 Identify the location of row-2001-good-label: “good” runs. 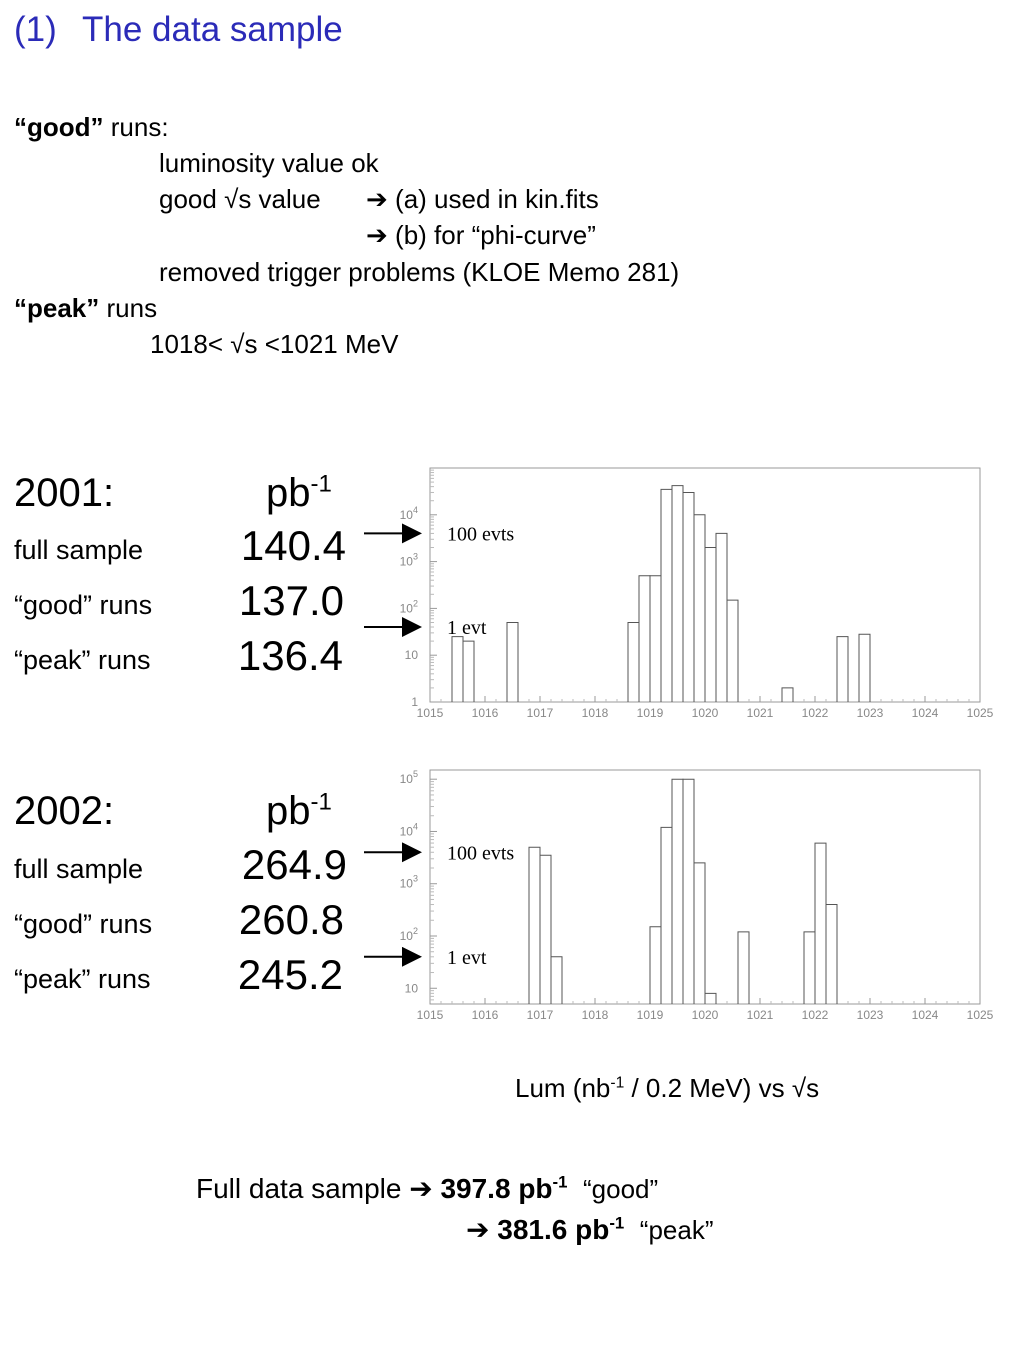
(83, 605).